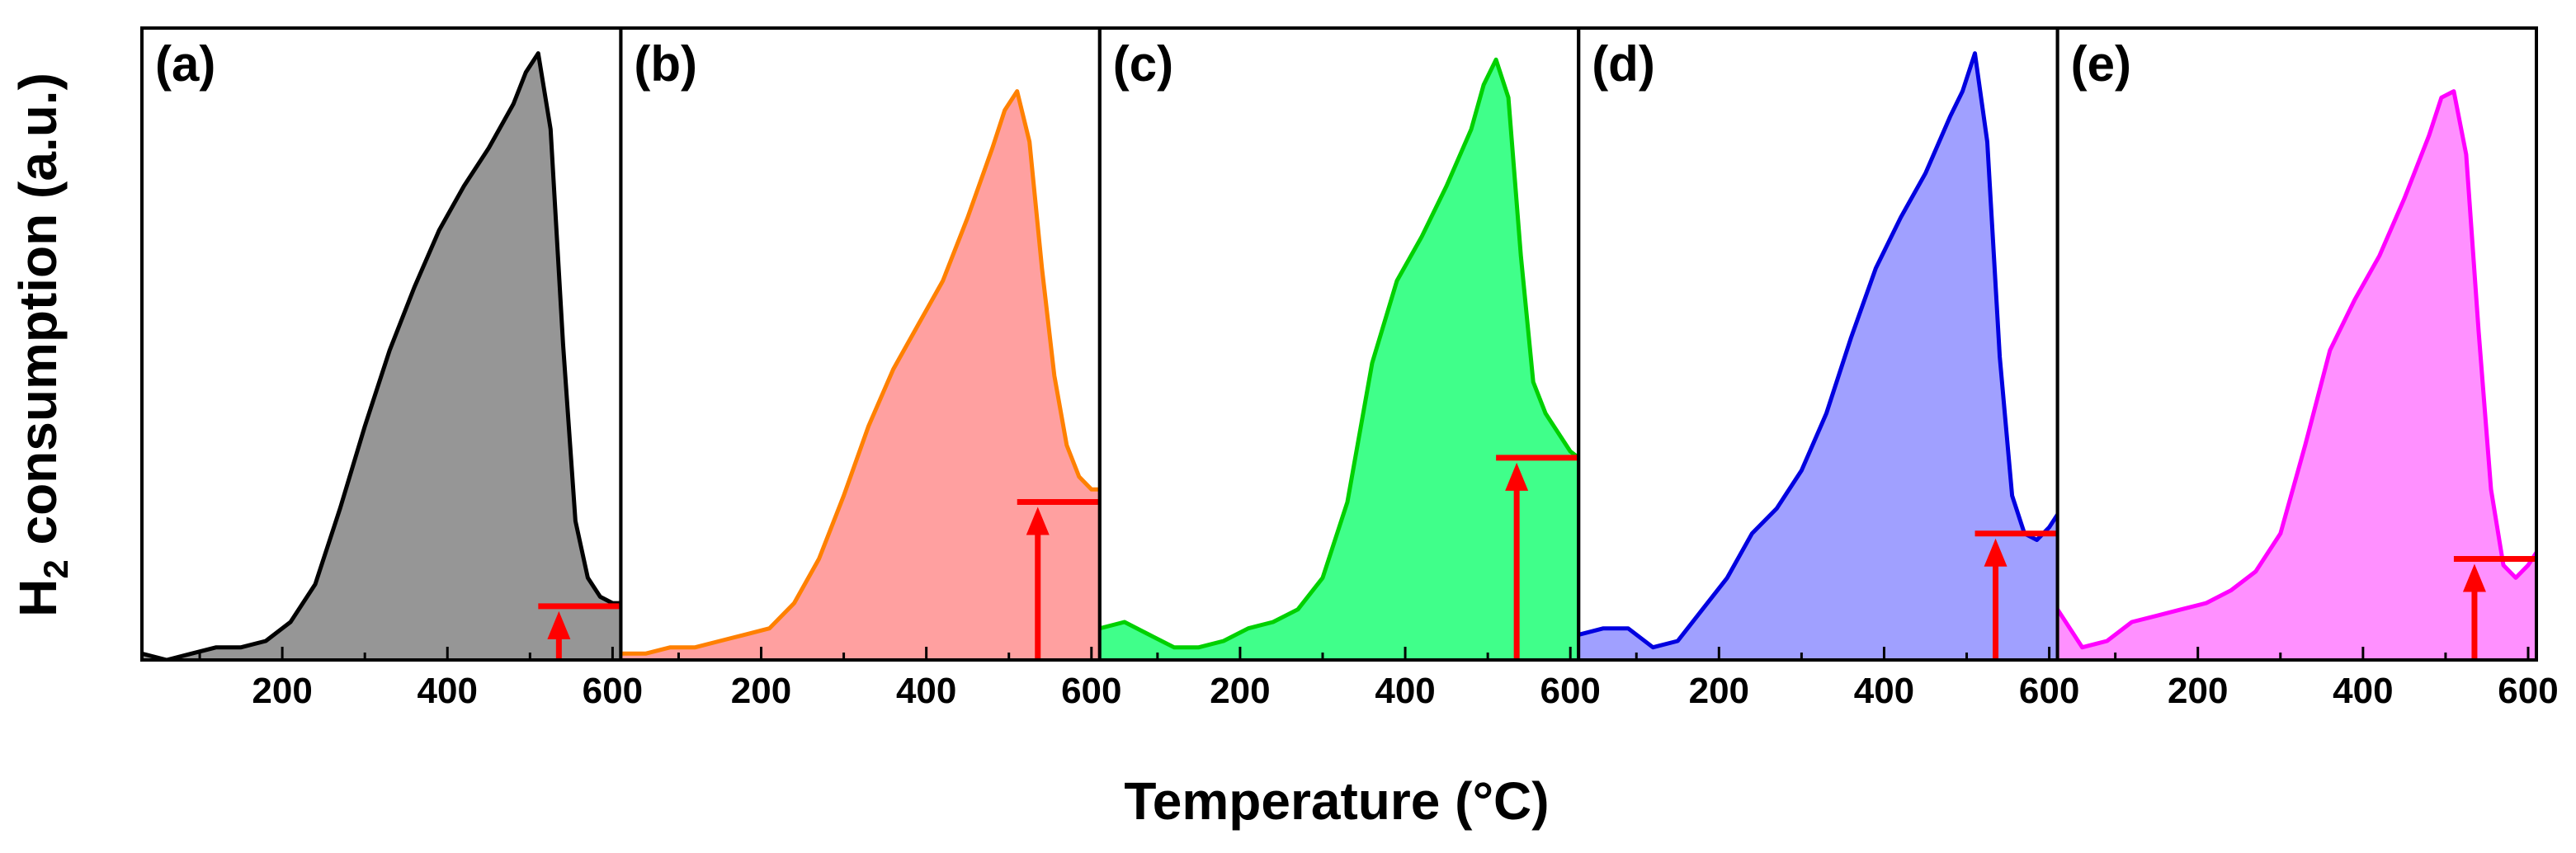 The width and height of the screenshot is (2576, 853). I want to click on y-axis-title-rest: consumption (a.u.), so click(38, 316).